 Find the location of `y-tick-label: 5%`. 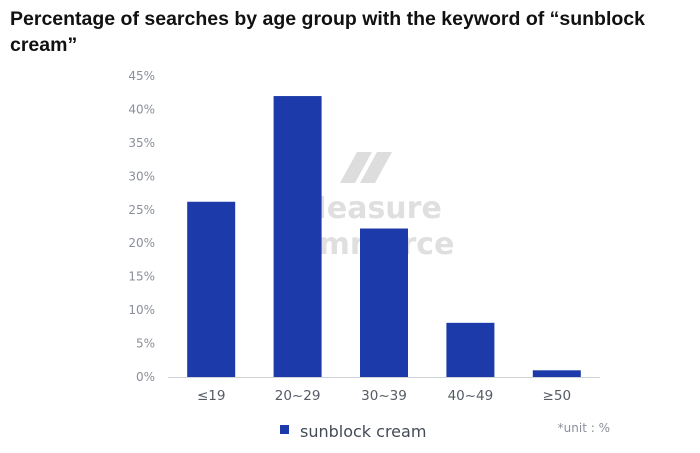

y-tick-label: 5% is located at coordinates (145, 344).